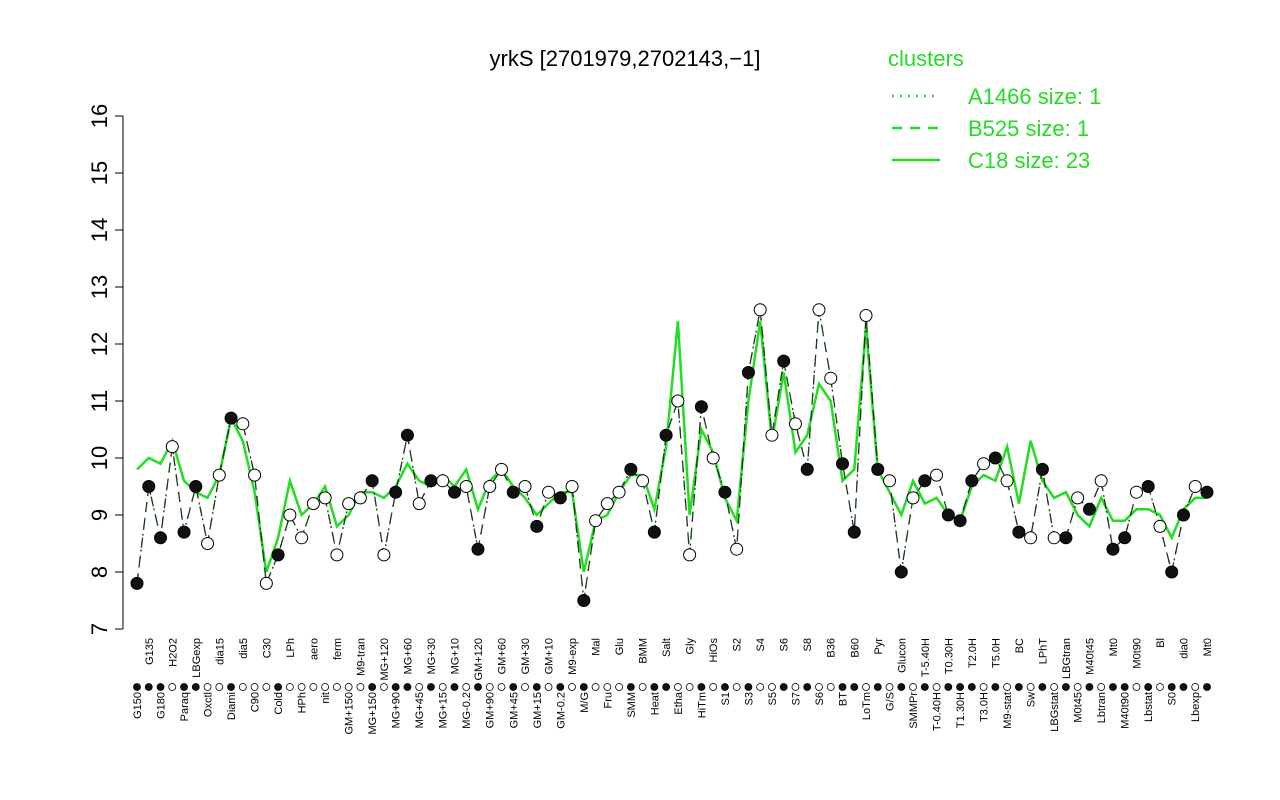  Describe the element at coordinates (914, 710) in the screenshot. I see `x-tick-label: SMMPr` at that location.